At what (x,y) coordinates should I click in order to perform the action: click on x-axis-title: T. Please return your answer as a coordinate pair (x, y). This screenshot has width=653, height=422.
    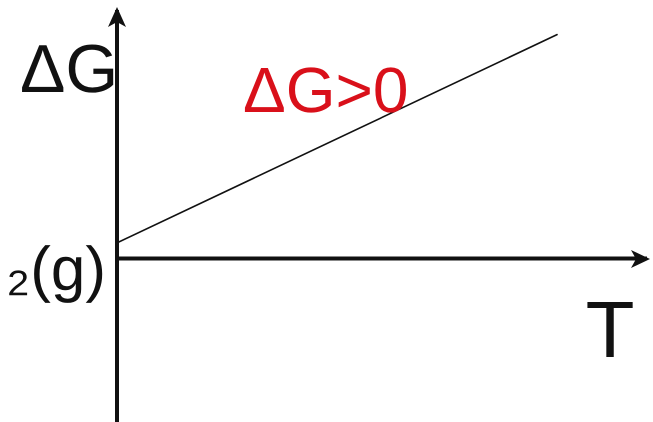
    Looking at the image, I should click on (610, 329).